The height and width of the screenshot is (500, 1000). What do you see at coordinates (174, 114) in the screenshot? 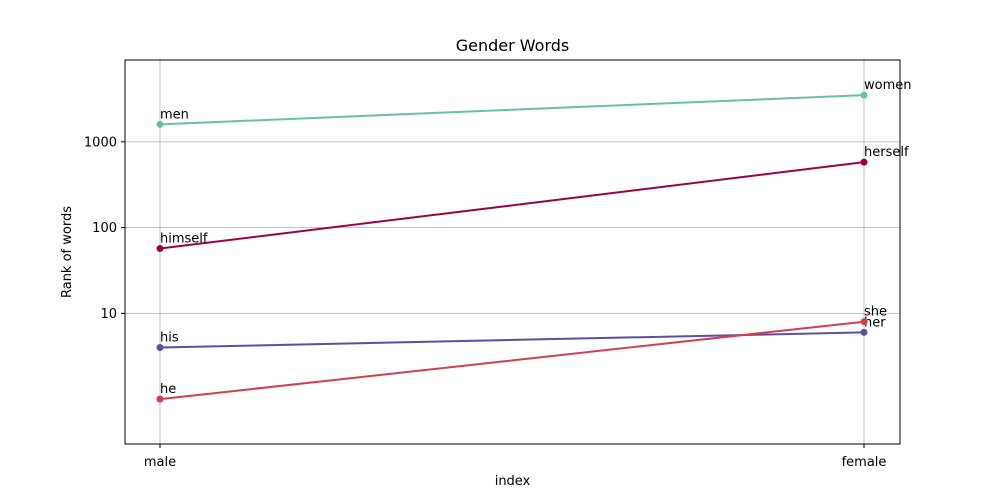
I see `point-label: men` at bounding box center [174, 114].